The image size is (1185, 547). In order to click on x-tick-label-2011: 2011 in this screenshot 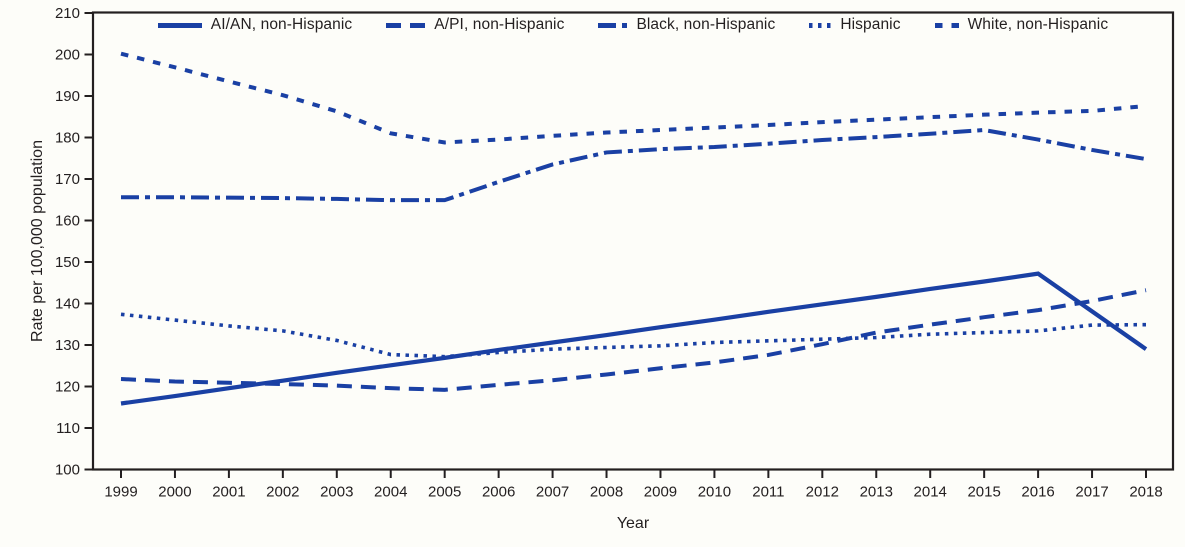, I will do `click(768, 492)`.